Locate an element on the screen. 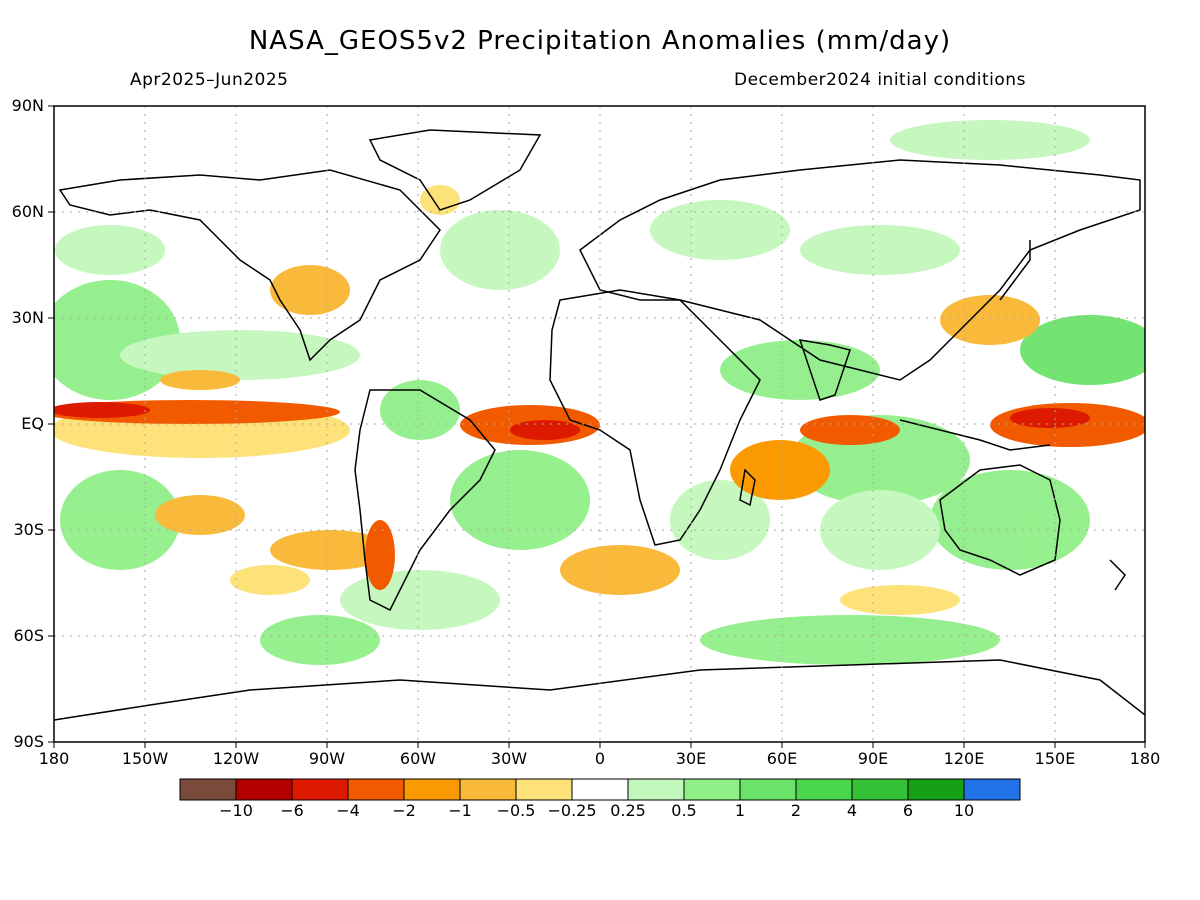 Image resolution: width=1200 pixels, height=900 pixels. lat-label-60n: 60N is located at coordinates (27, 211).